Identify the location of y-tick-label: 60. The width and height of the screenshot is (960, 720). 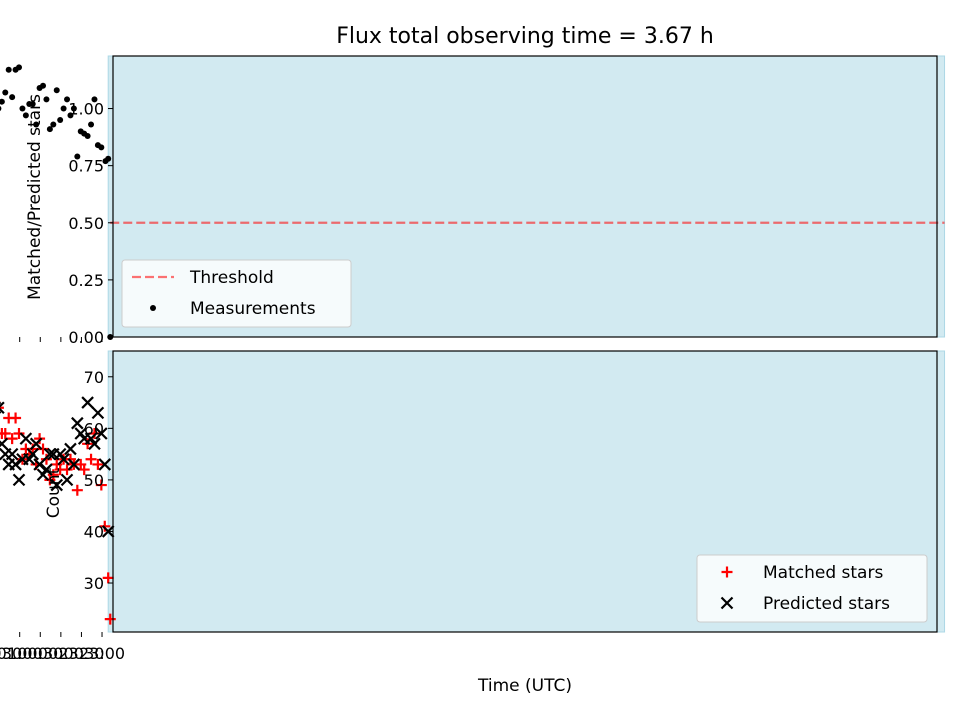
(94, 428).